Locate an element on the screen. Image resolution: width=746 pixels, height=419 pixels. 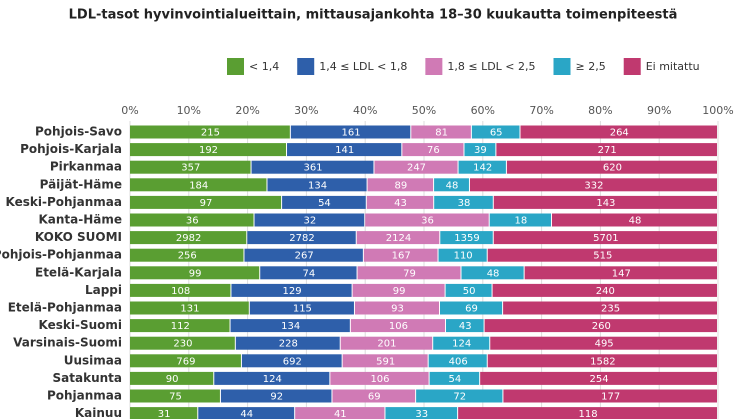
data-label: 2782 is located at coordinates (301, 238).